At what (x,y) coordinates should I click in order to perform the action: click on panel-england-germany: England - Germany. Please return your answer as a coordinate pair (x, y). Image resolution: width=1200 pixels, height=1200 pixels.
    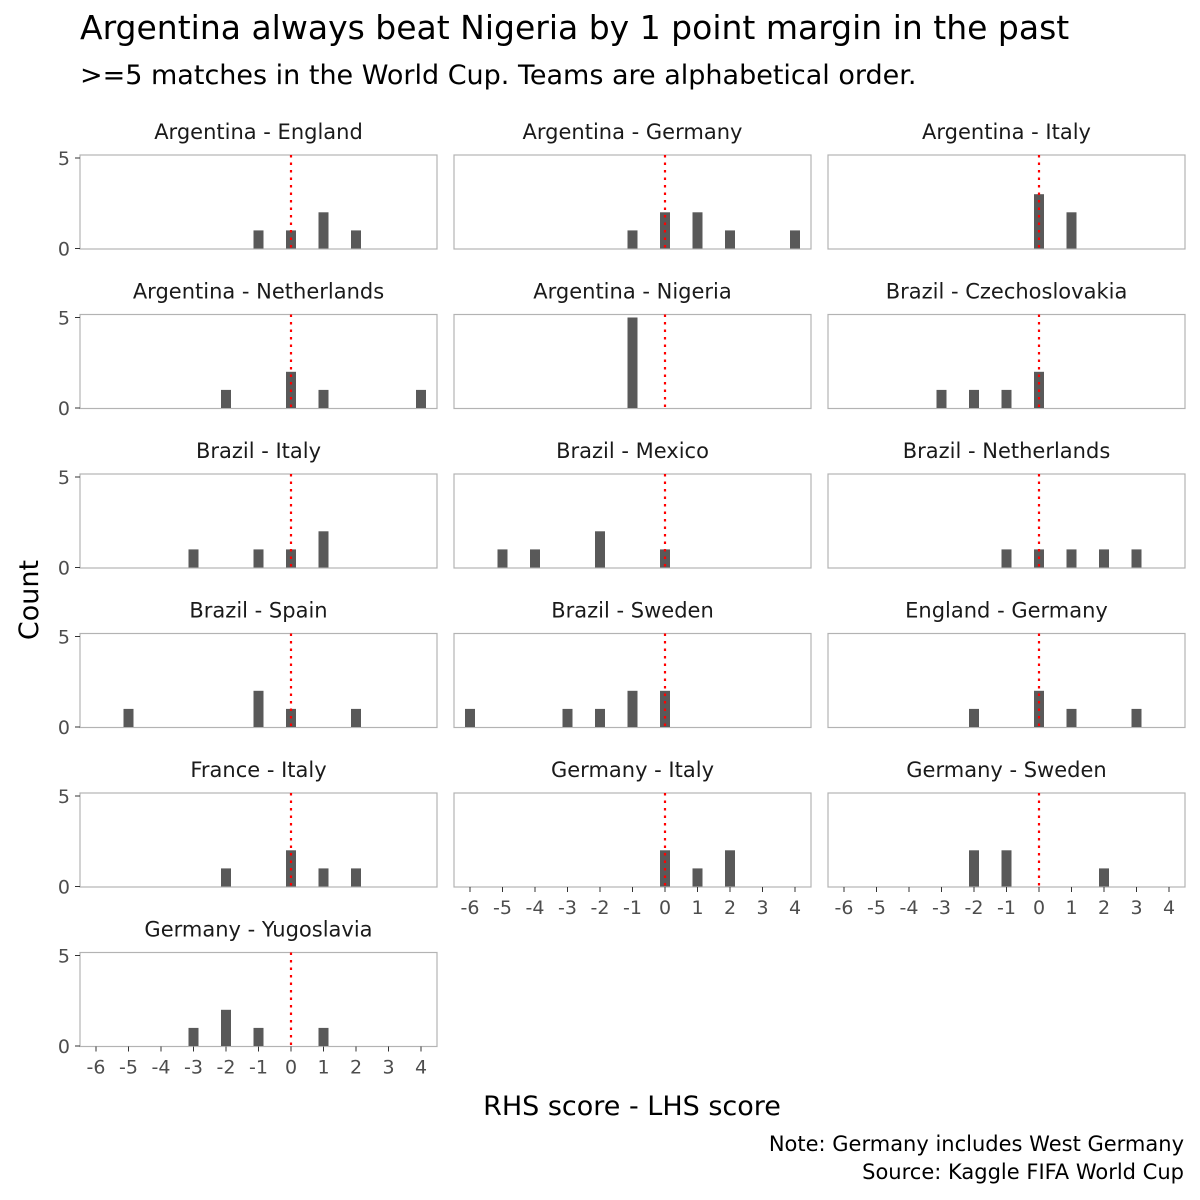
    Looking at the image, I should click on (1006, 664).